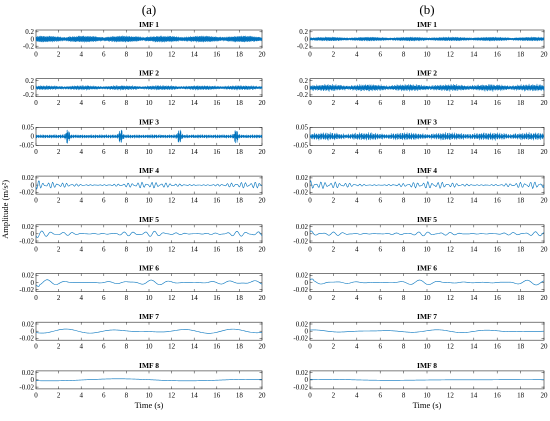  I want to click on subplot-a-imf3: IMF 30.050-0.050 2 4 6 8 10 12 14 16 18 20, so click(142, 136).